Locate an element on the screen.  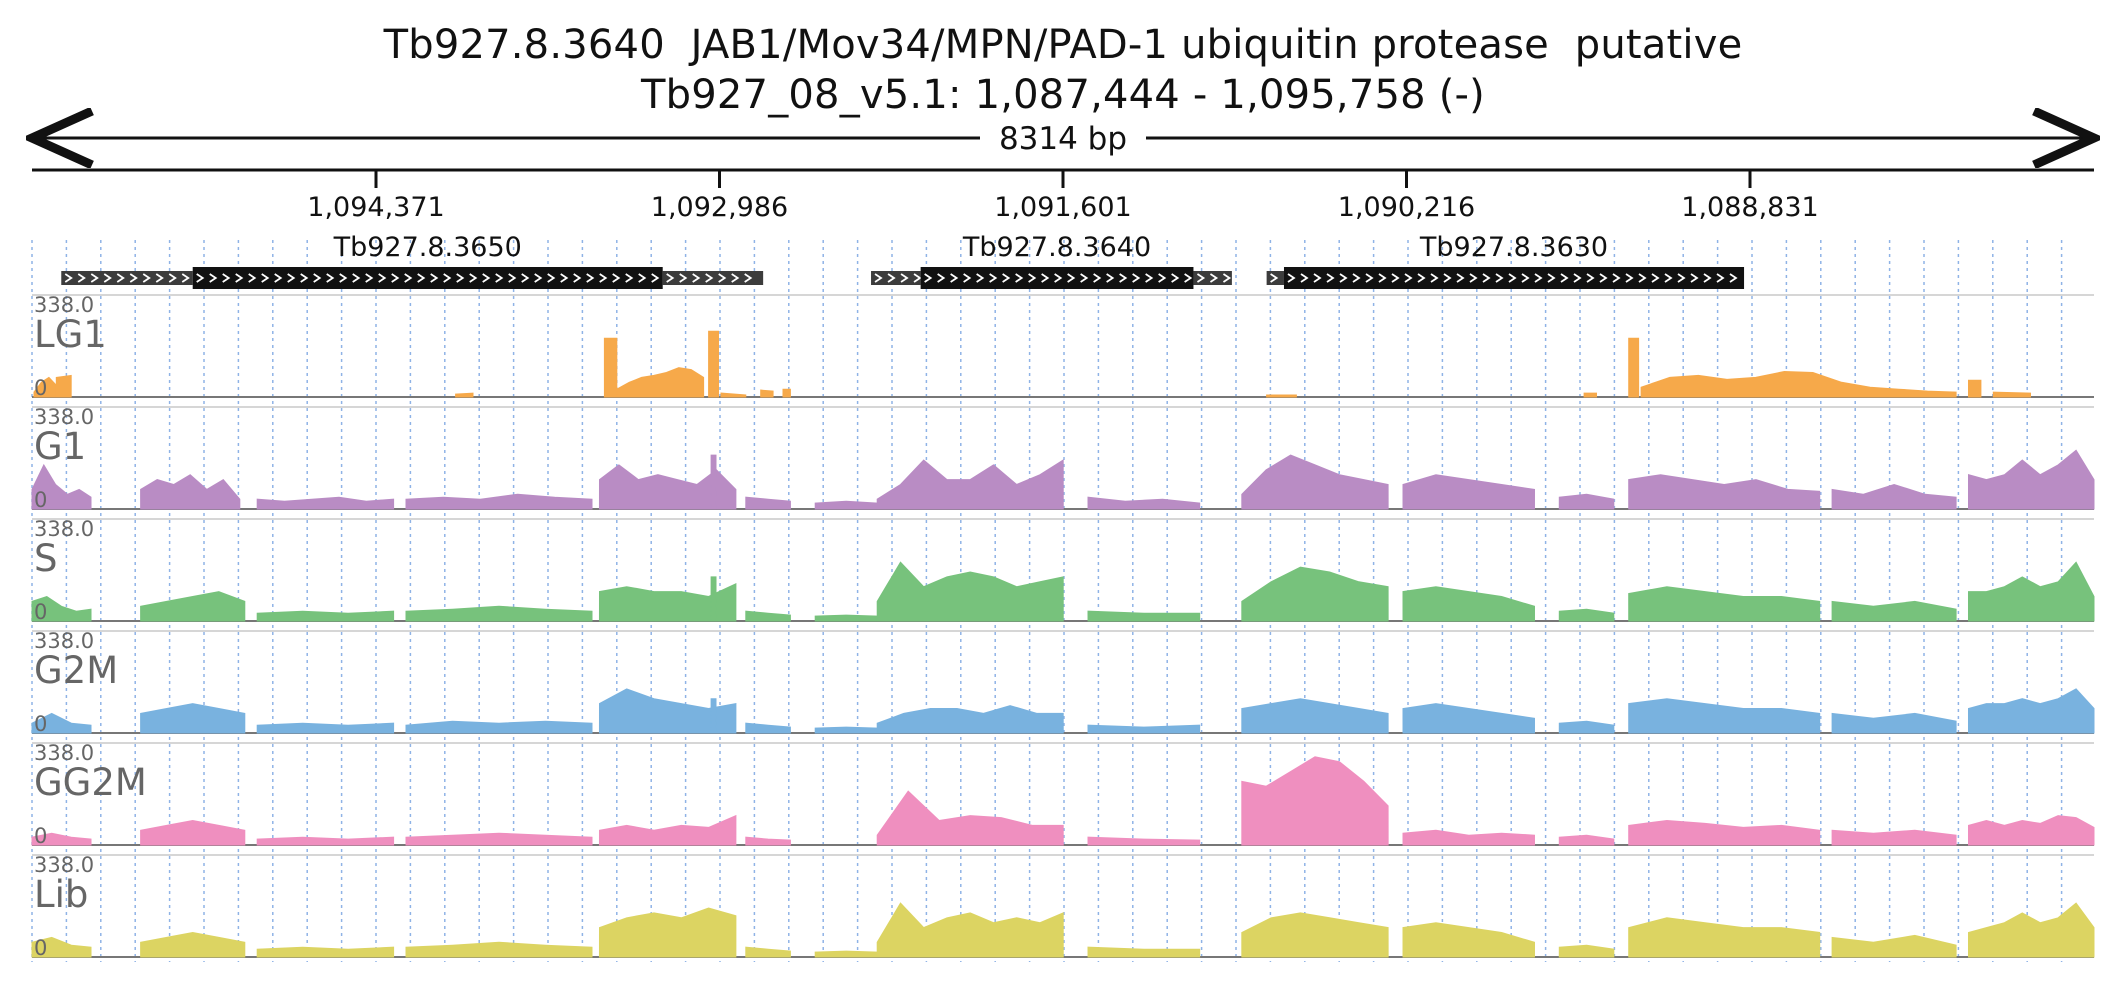
track-name: S is located at coordinates (46, 558).